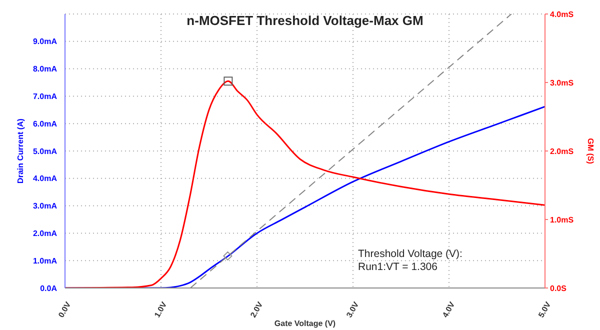 Image resolution: width=600 pixels, height=330 pixels. What do you see at coordinates (305, 323) in the screenshot?
I see `x-axis-title: Gate Voltage (V)` at bounding box center [305, 323].